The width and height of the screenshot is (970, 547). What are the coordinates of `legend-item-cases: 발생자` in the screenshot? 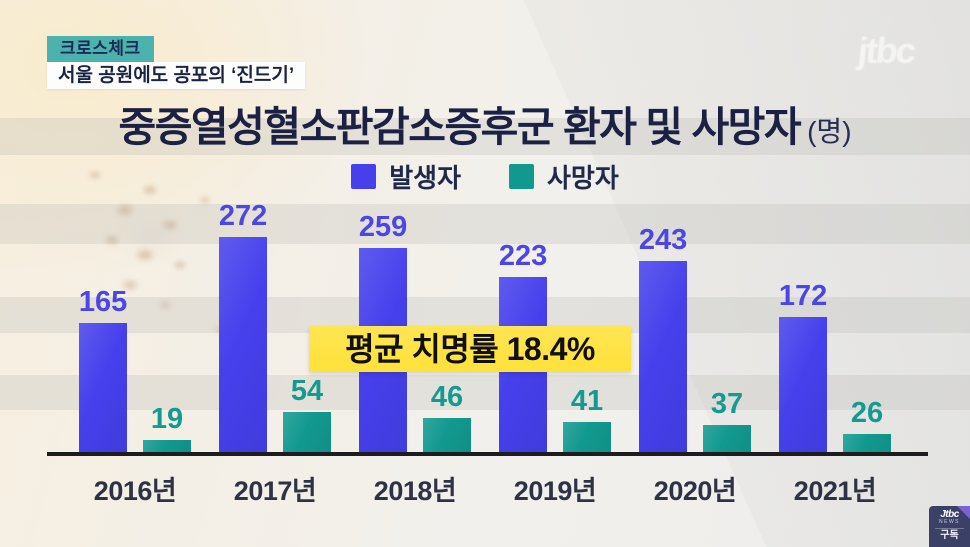 It's located at (406, 176).